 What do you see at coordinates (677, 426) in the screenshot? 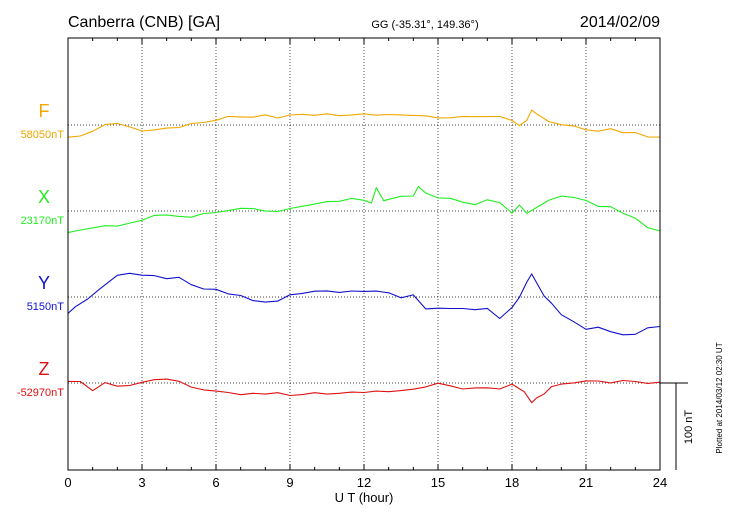
I see `scale-bar: 100 nT` at bounding box center [677, 426].